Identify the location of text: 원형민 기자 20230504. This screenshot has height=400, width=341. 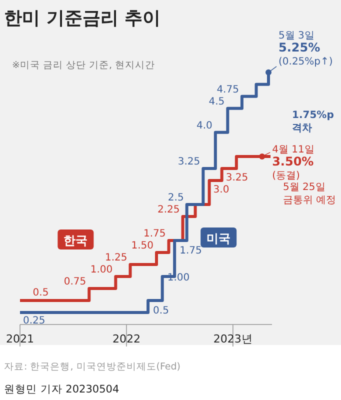
(62, 390).